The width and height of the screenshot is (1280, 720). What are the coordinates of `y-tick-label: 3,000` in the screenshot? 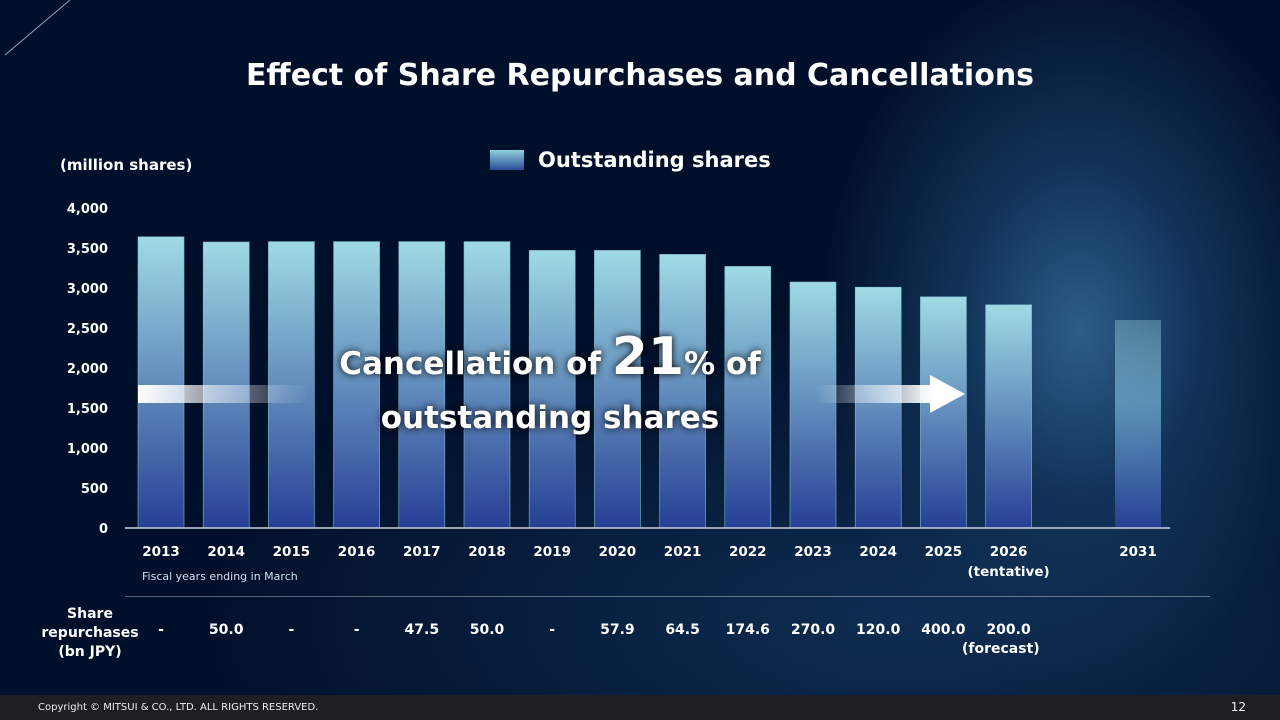 It's located at (87, 289).